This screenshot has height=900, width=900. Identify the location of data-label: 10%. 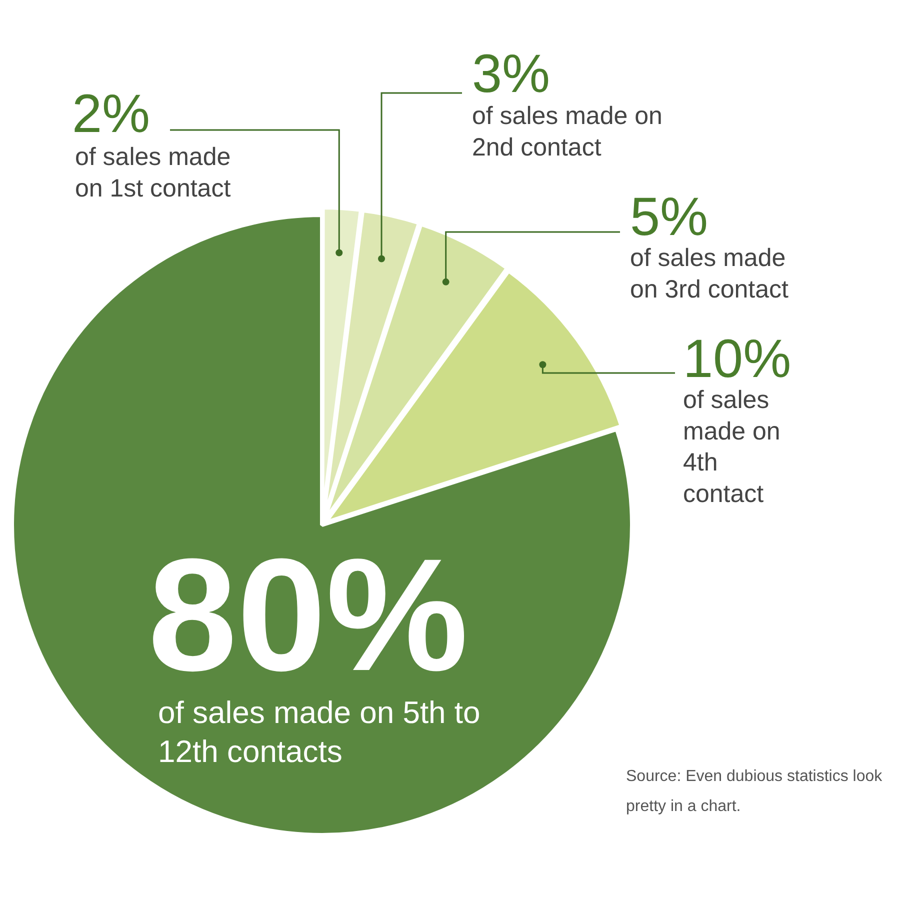
(737, 359).